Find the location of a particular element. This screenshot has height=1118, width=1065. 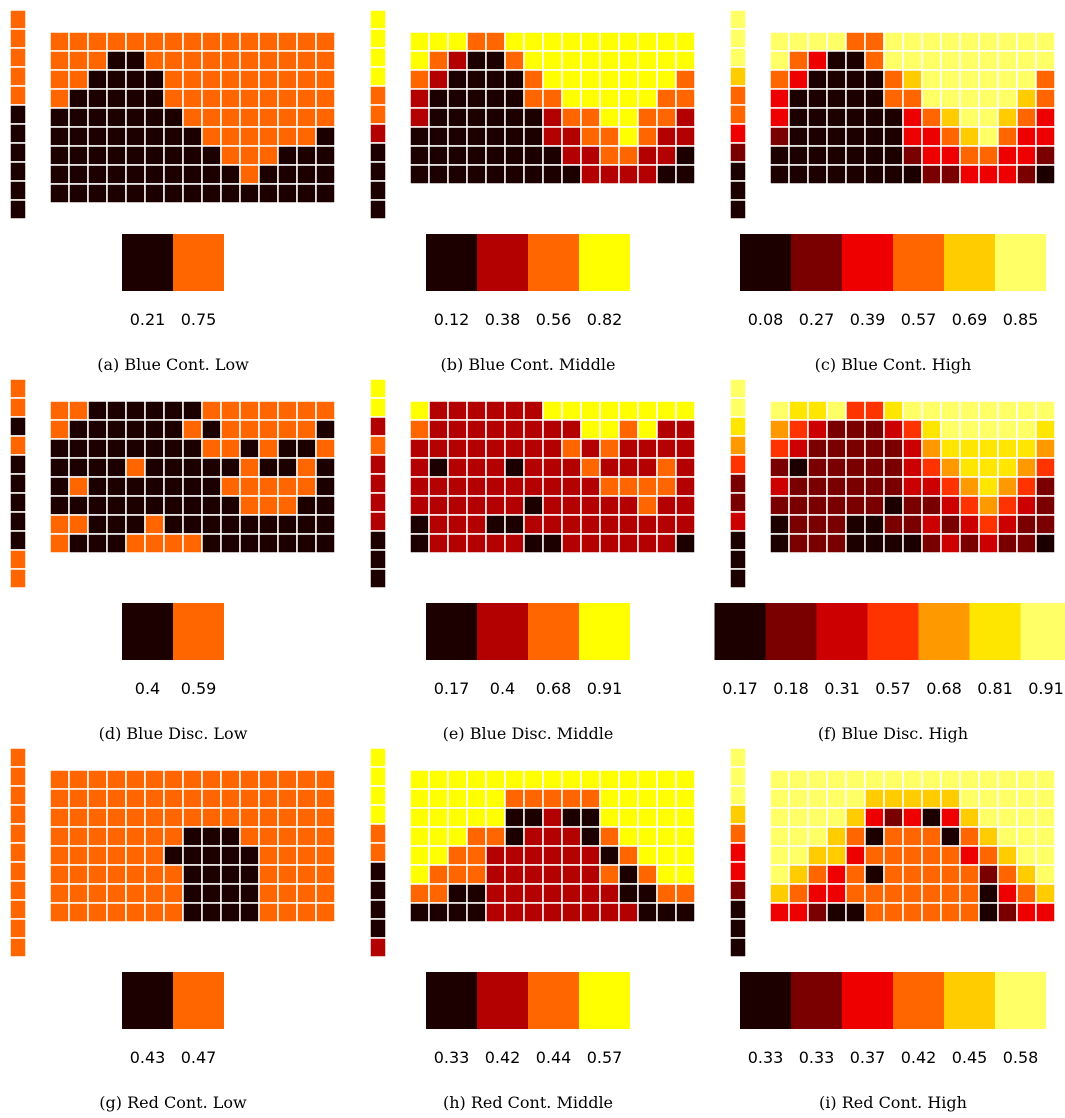

legend-value-label: 0.37 is located at coordinates (868, 1057).